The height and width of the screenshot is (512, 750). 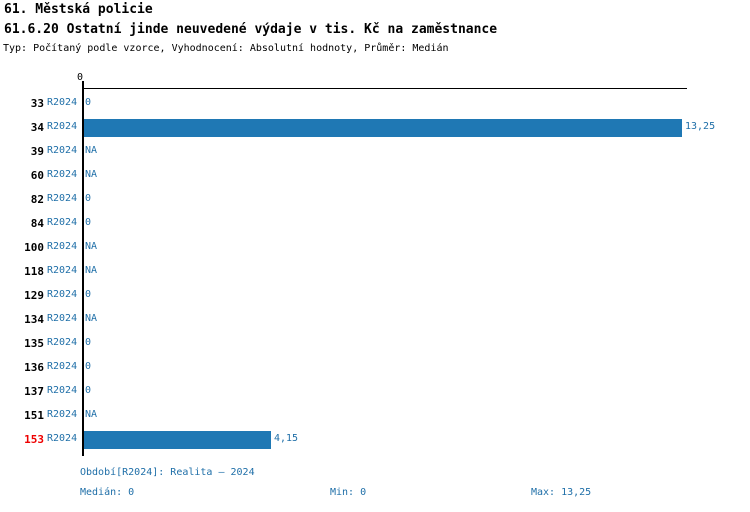 I want to click on bar-value-label: 13,25, so click(x=700, y=126).